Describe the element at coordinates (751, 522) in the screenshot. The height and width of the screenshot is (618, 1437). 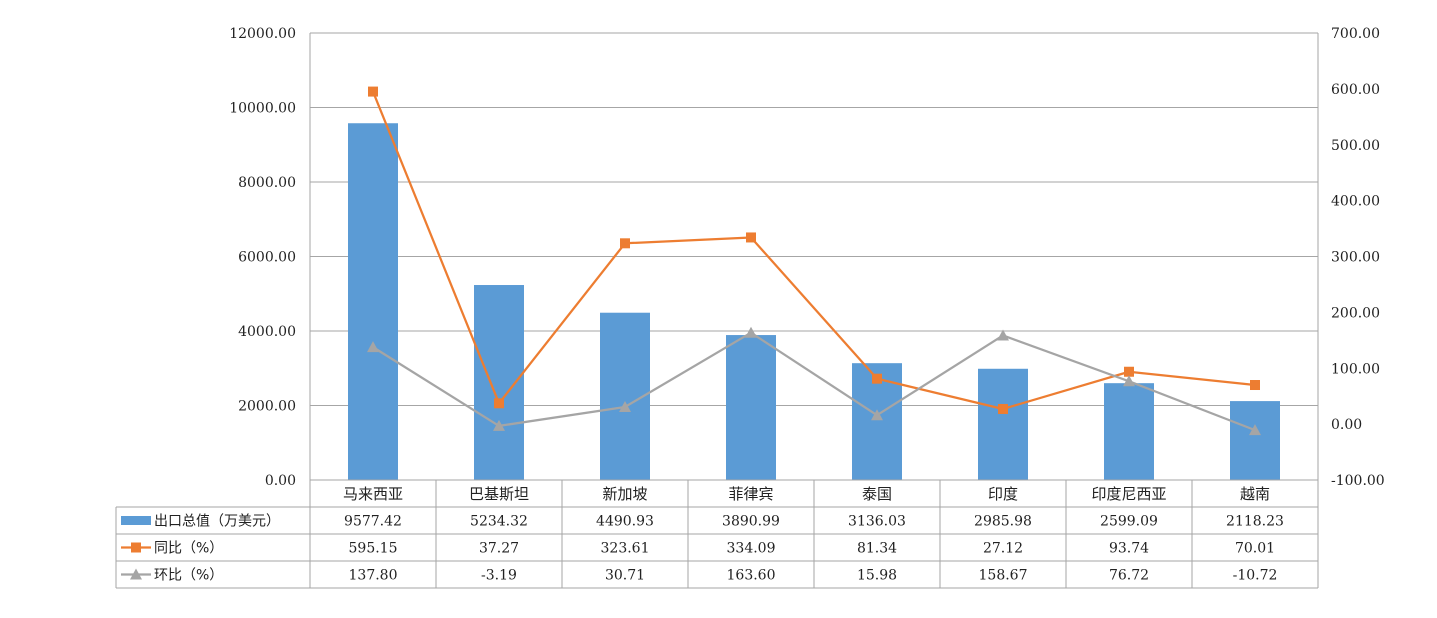
I see `data-label: 3890.99` at that location.